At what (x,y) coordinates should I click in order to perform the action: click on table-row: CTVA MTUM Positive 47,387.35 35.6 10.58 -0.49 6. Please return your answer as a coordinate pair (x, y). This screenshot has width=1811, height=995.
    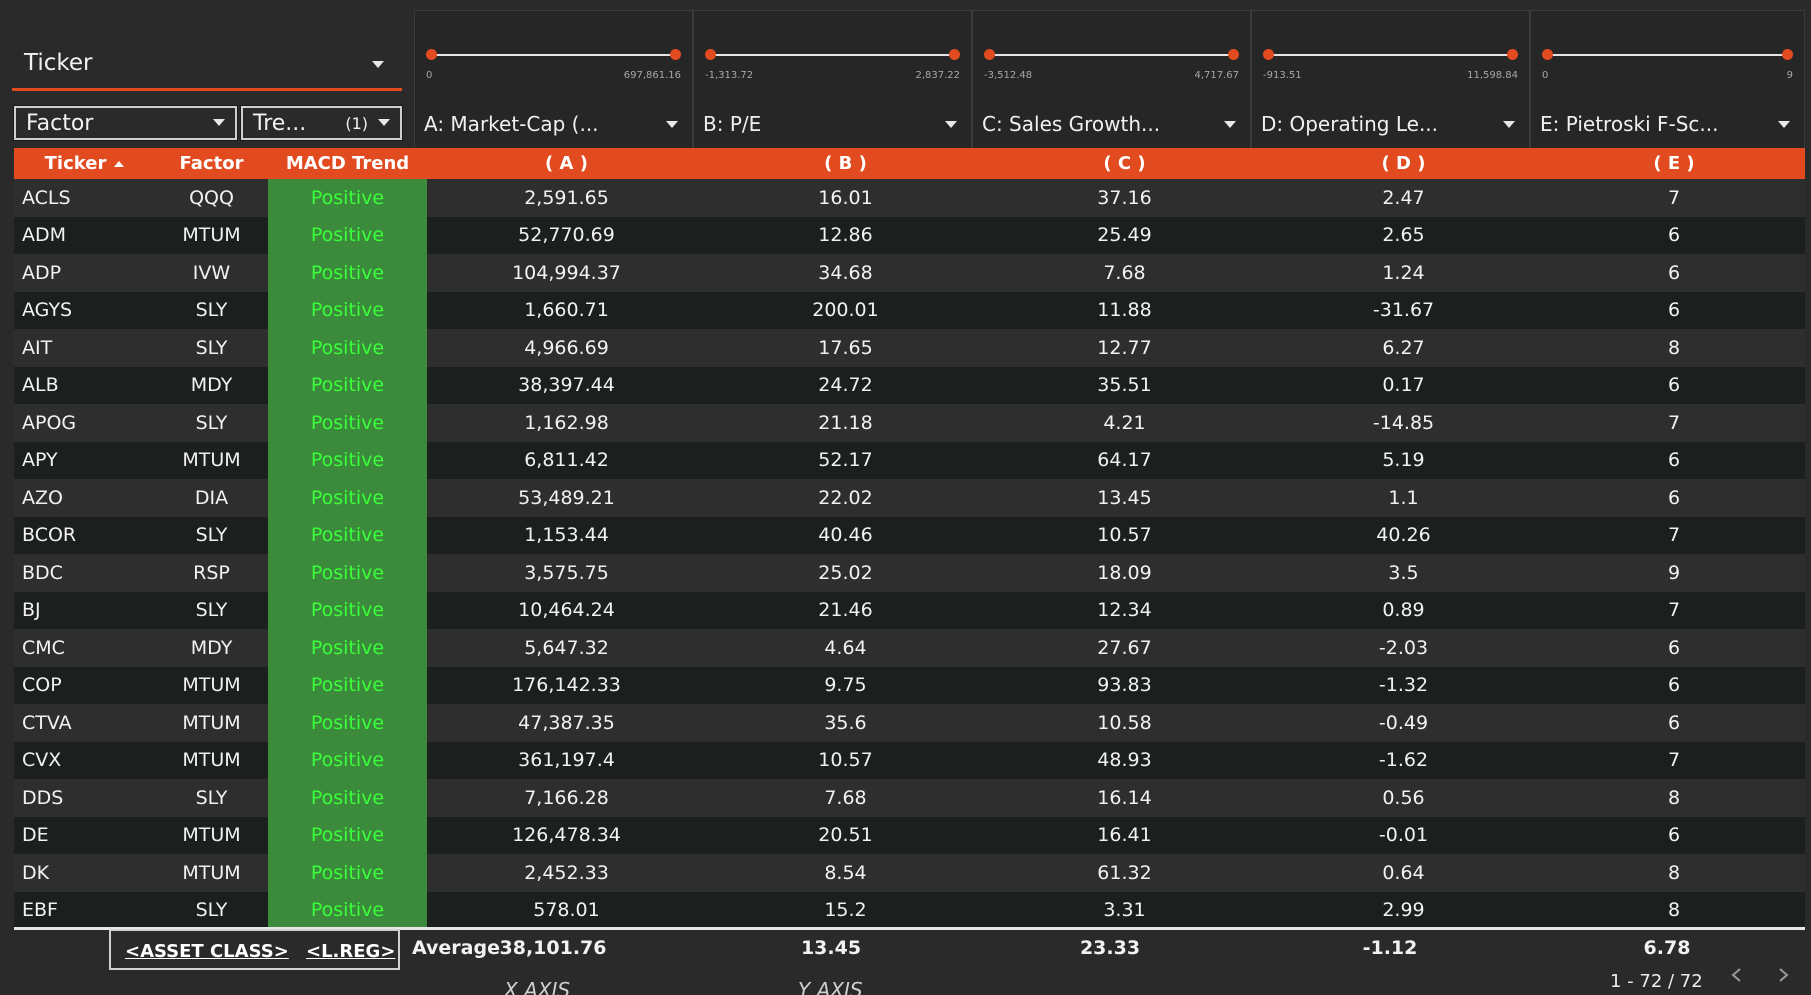
    Looking at the image, I should click on (909, 723).